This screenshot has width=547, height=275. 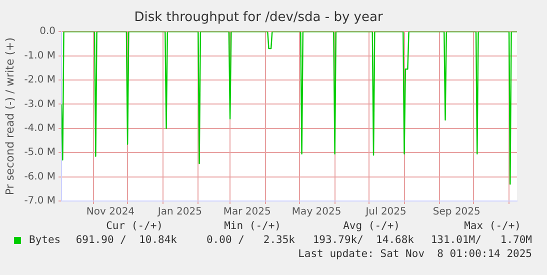 I want to click on legend-label: Bytes, so click(x=45, y=240).